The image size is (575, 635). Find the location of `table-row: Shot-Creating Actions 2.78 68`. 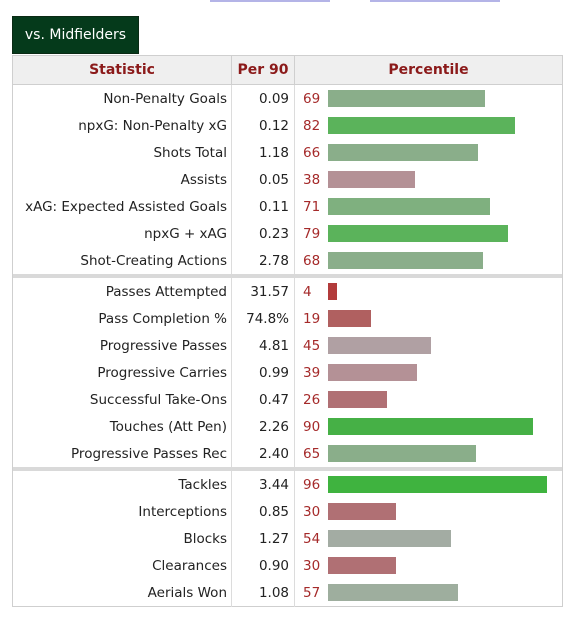

table-row: Shot-Creating Actions 2.78 68 is located at coordinates (287, 260).